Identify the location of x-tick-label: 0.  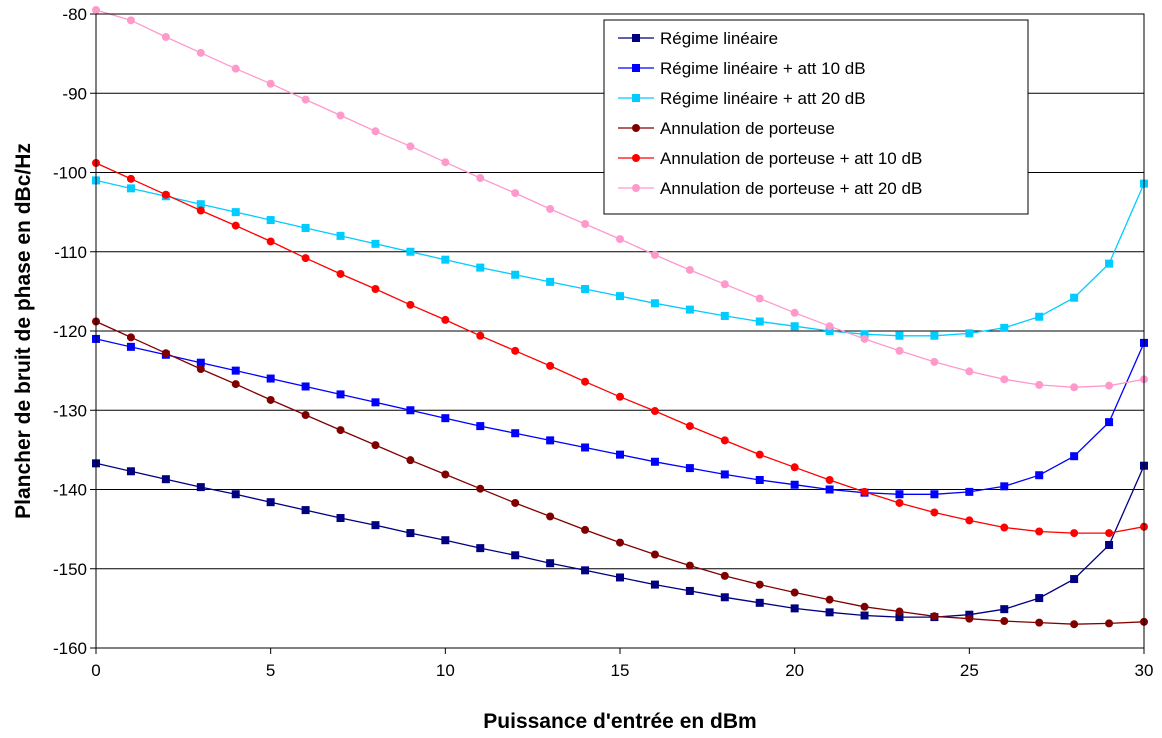
(95, 670).